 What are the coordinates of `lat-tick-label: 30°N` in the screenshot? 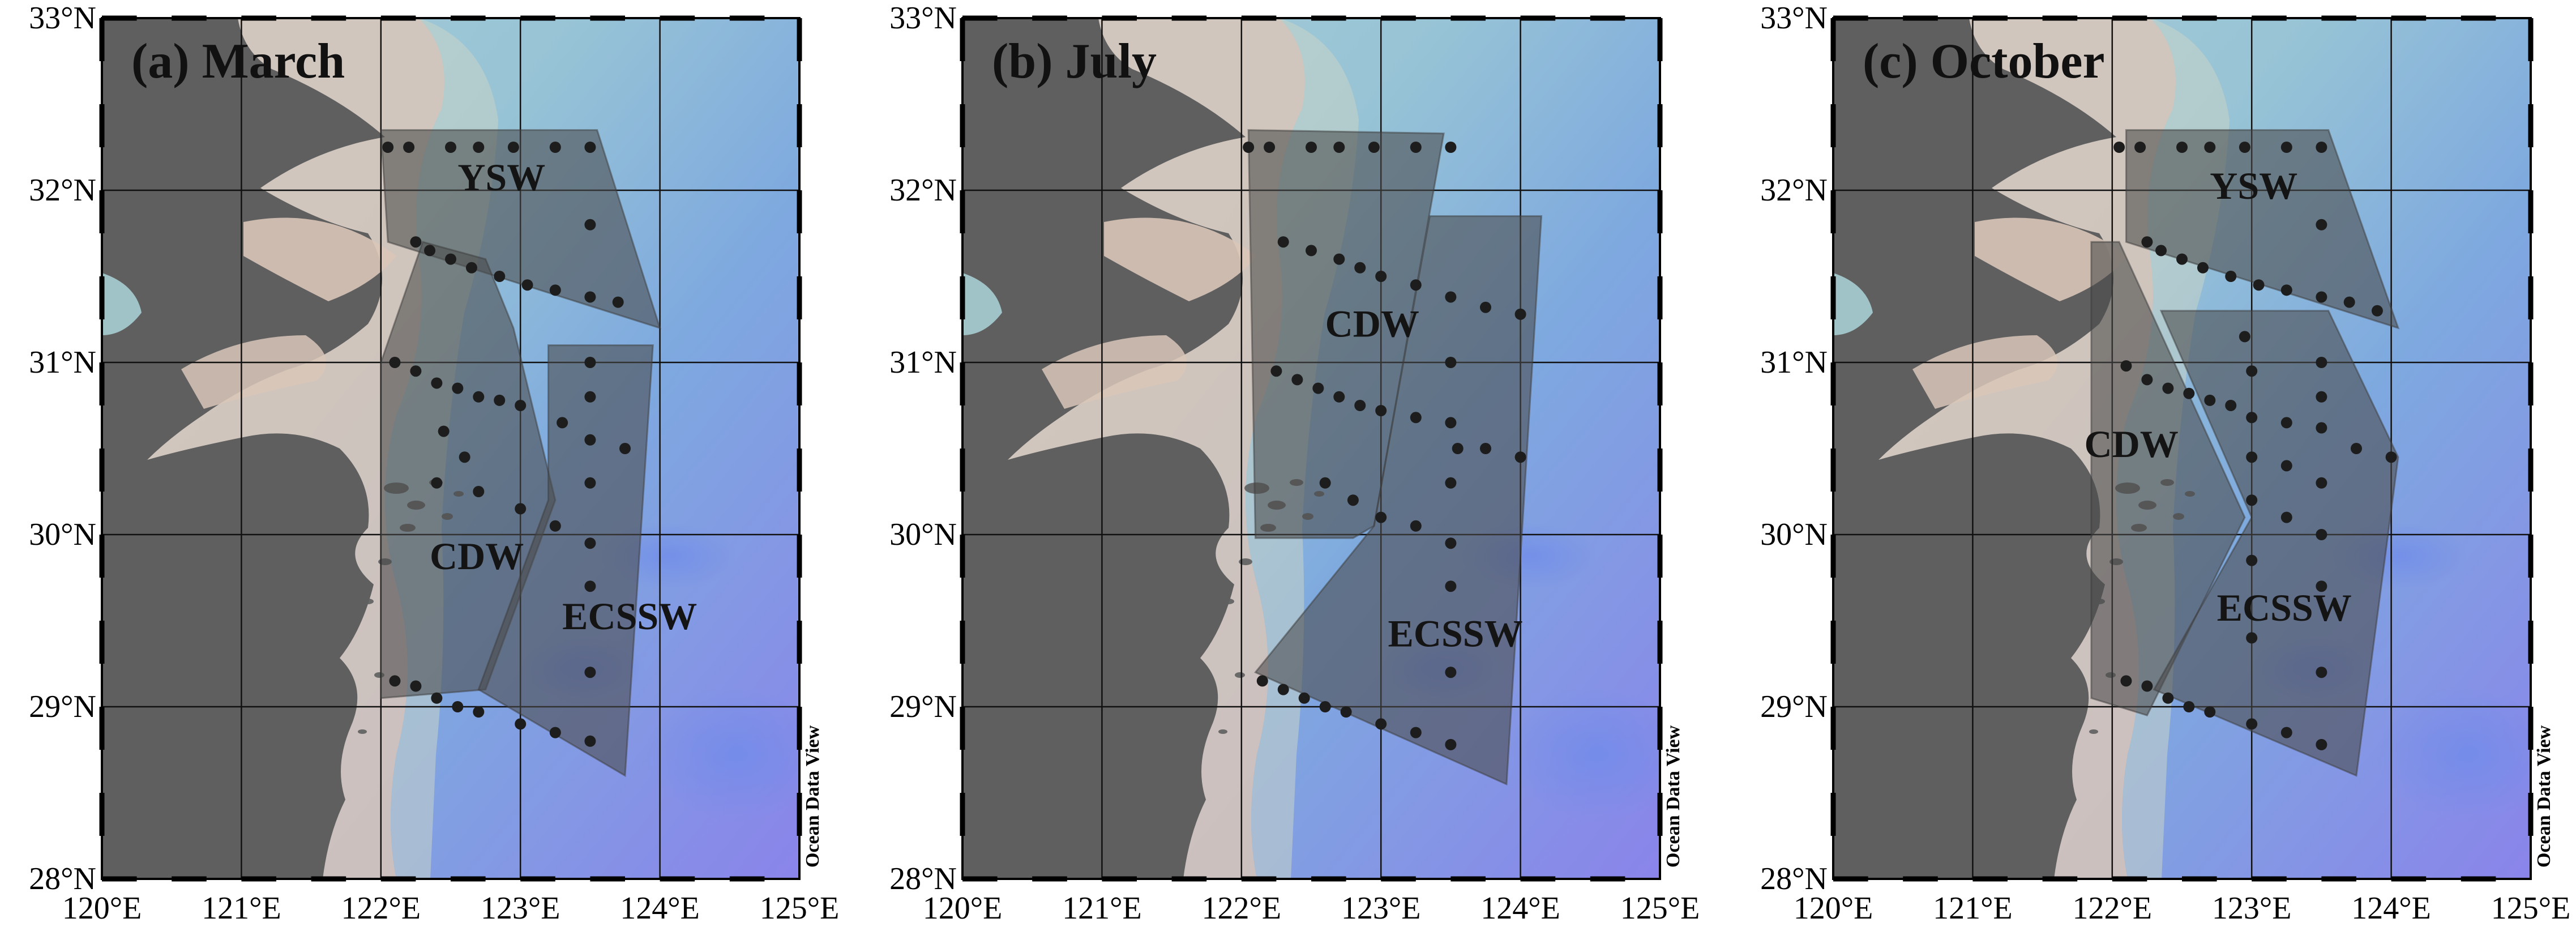 It's located at (923, 534).